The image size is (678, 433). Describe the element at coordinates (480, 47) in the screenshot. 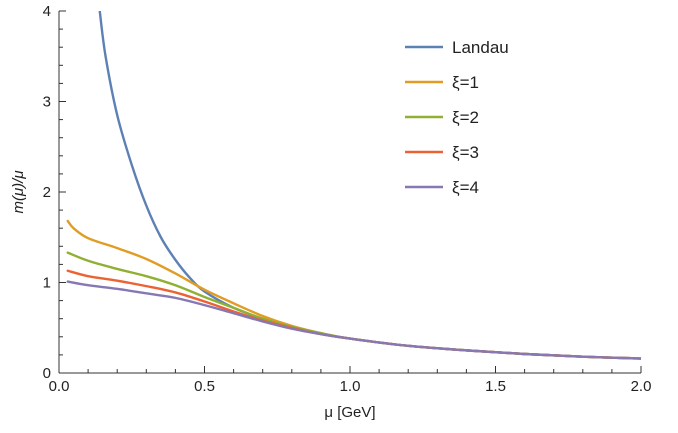

I see `legend-label: Landau` at that location.